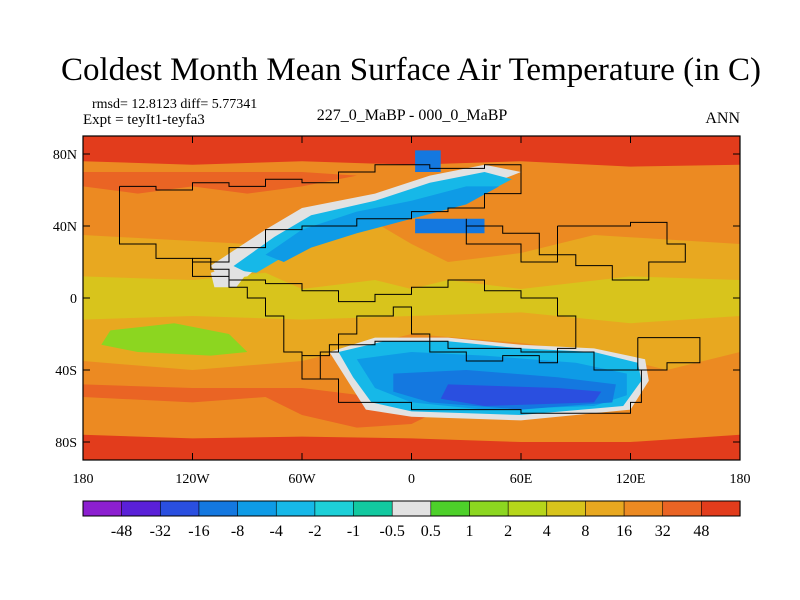 The height and width of the screenshot is (600, 800). What do you see at coordinates (411, 520) in the screenshot?
I see `colorbar: -48 -32 -16 -8 -4 -2 -1 -0.5 0.5 1 2 4 8 16 32 48` at bounding box center [411, 520].